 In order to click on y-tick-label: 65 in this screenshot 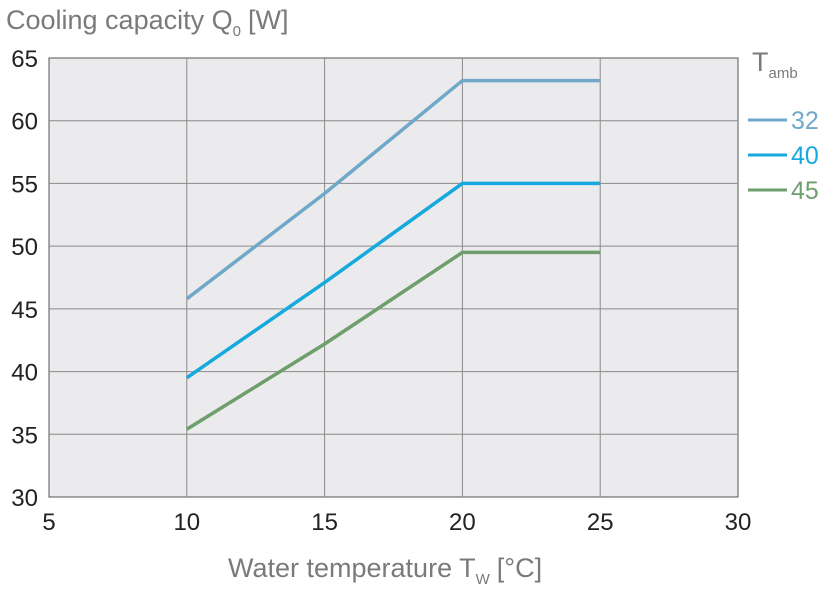, I will do `click(24, 59)`.